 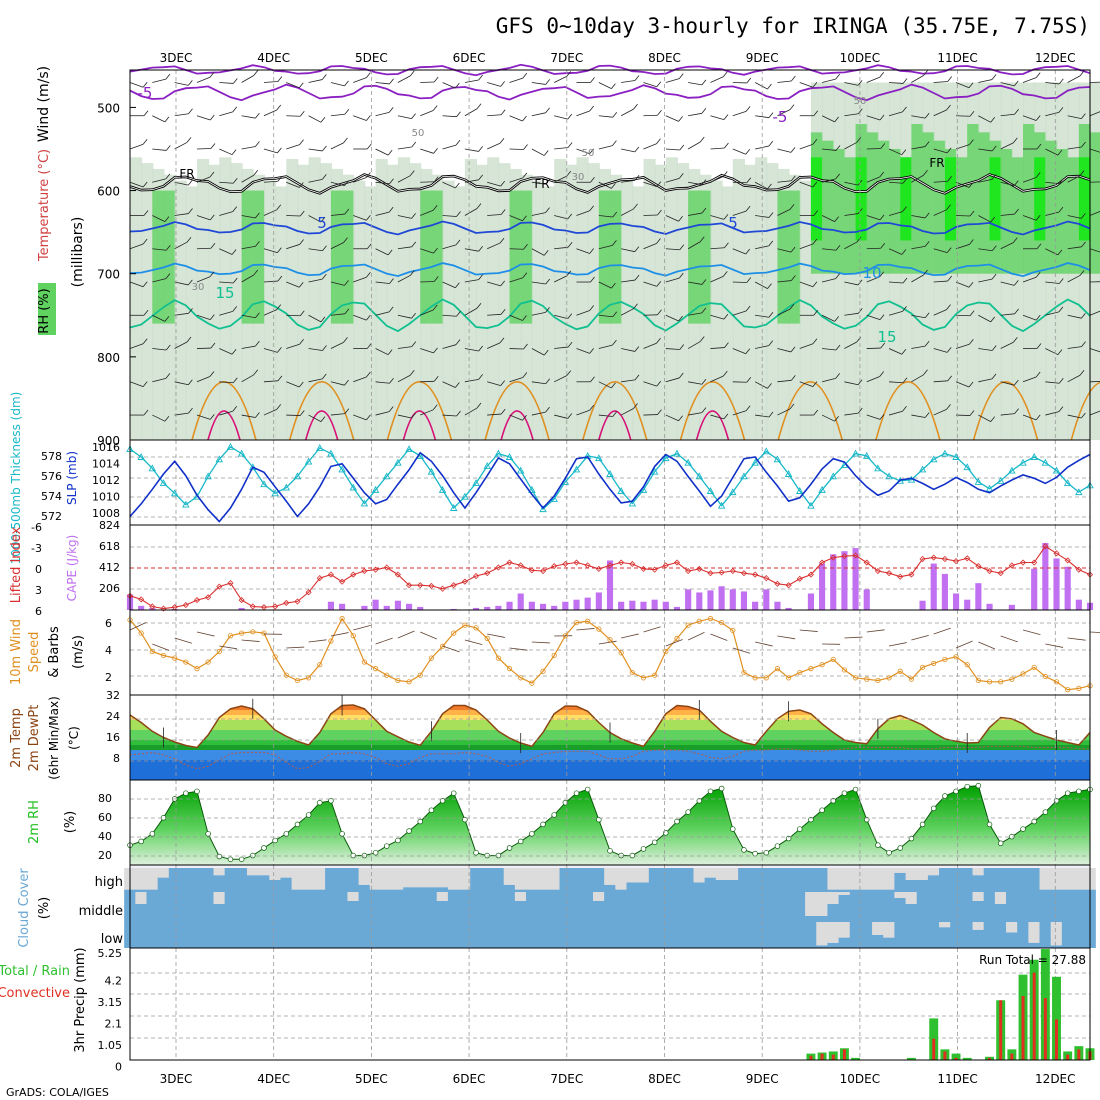 I want to click on axis-title: 10m Wind, so click(x=16, y=652).